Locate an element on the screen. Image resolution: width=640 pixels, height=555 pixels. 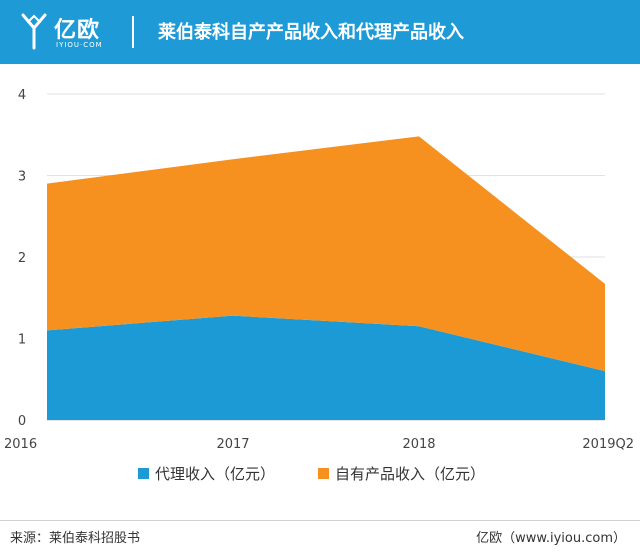
x-tick-label: 2019Q2 is located at coordinates (608, 444).